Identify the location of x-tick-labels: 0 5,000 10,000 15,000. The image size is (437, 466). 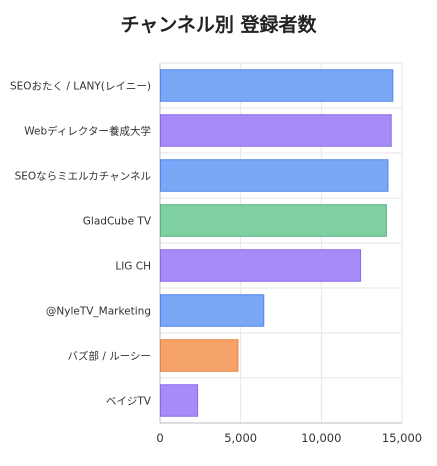
(289, 438).